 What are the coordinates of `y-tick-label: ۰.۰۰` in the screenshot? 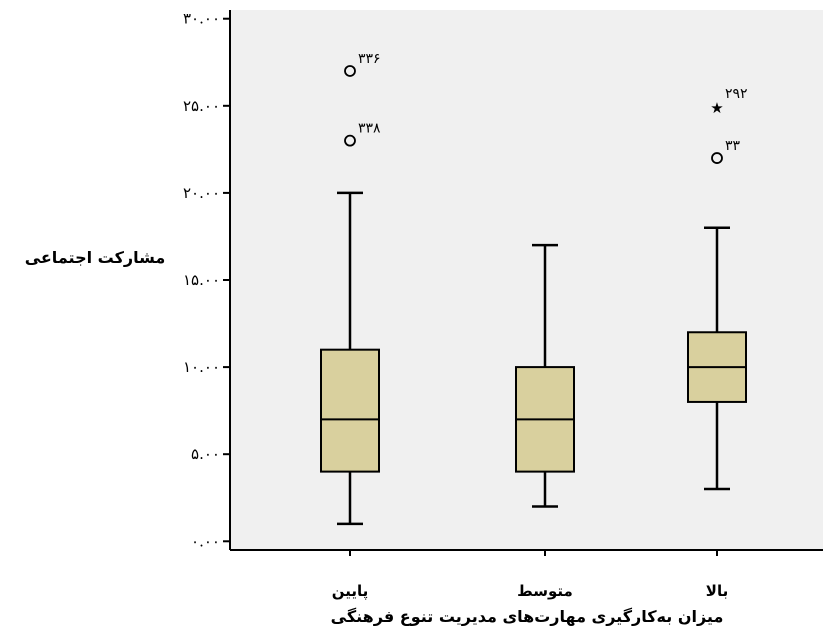 It's located at (205, 541).